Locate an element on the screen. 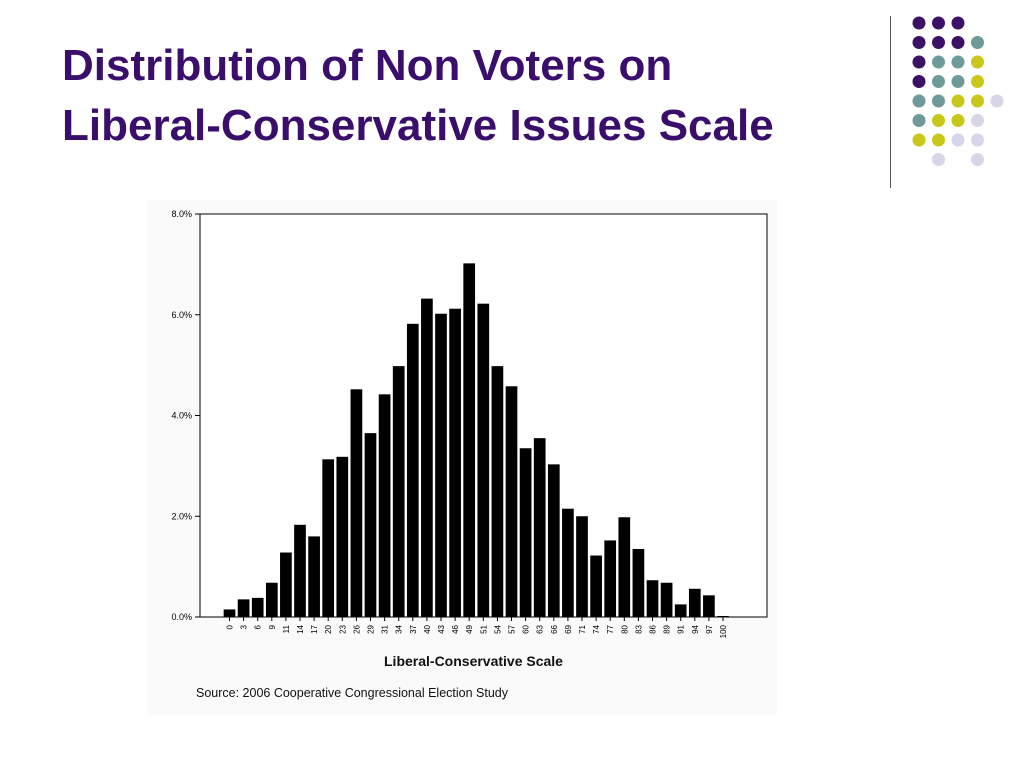  x-tick-label: 23 is located at coordinates (342, 628).